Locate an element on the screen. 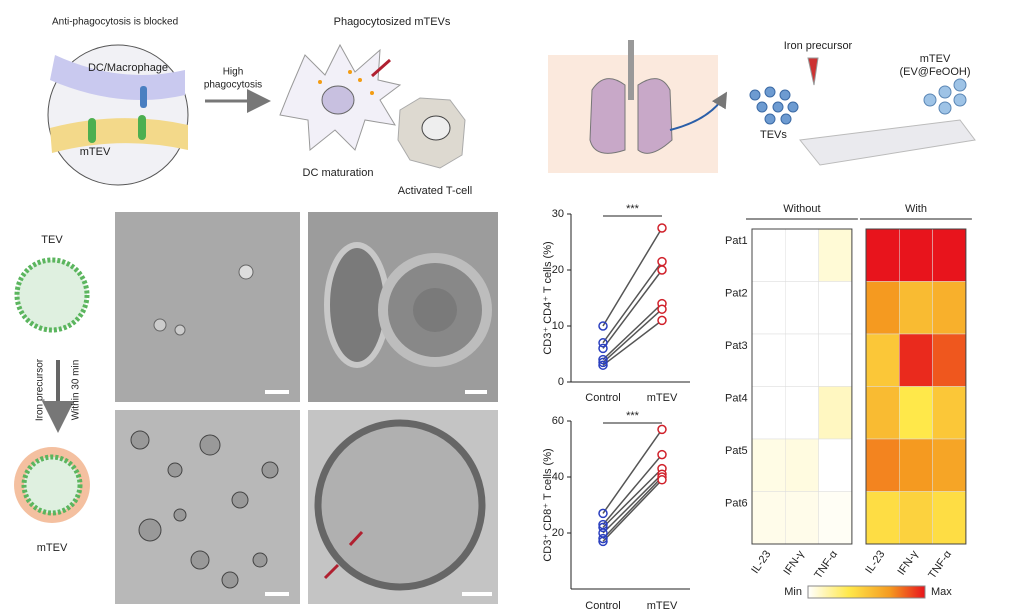 The height and width of the screenshot is (616, 1012). label: Iron precursor is located at coordinates (818, 46).